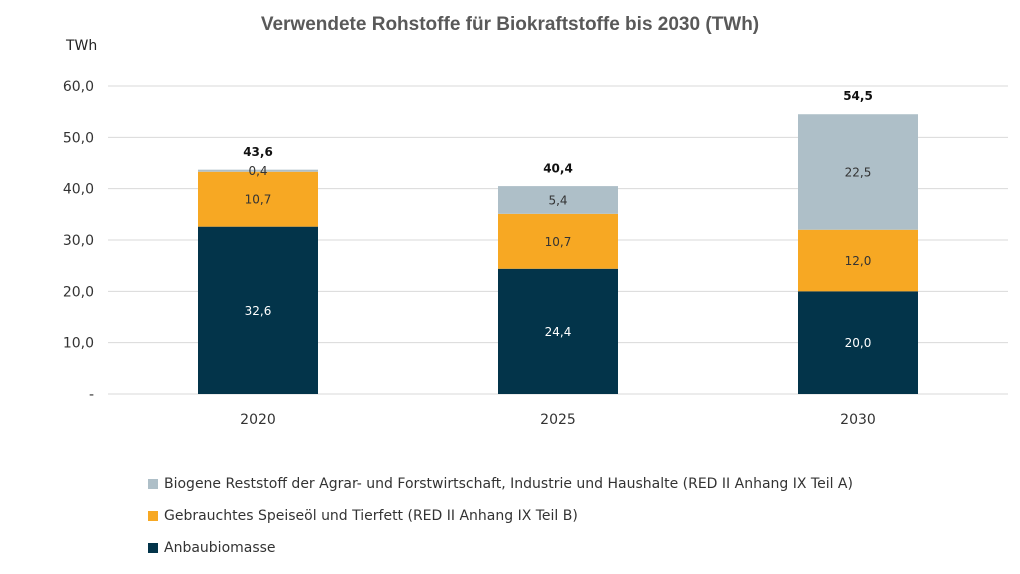 This screenshot has height=574, width=1020. Describe the element at coordinates (858, 420) in the screenshot. I see `x-tick-label: 2030` at that location.